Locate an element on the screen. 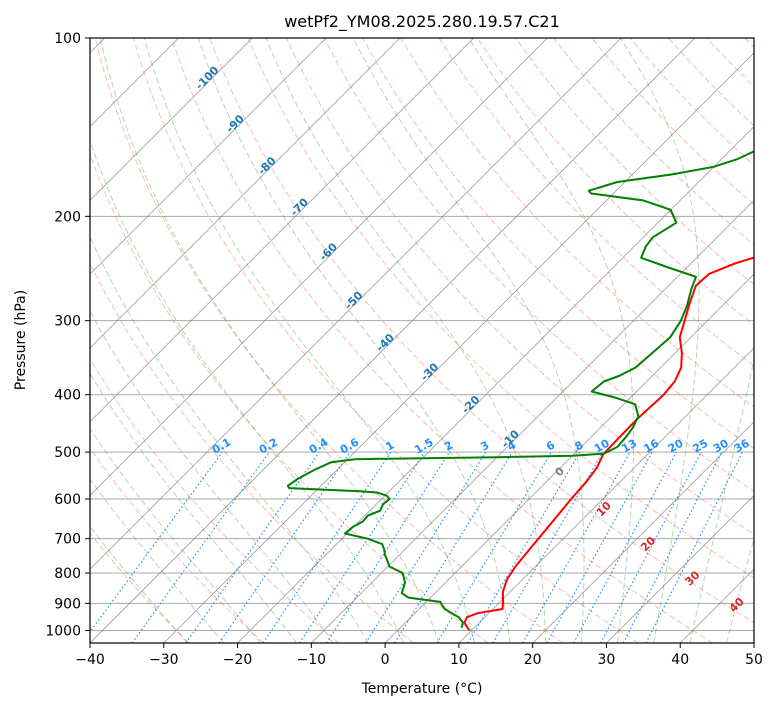  y-axis-label: Pressure (hPa) is located at coordinates (21, 340).